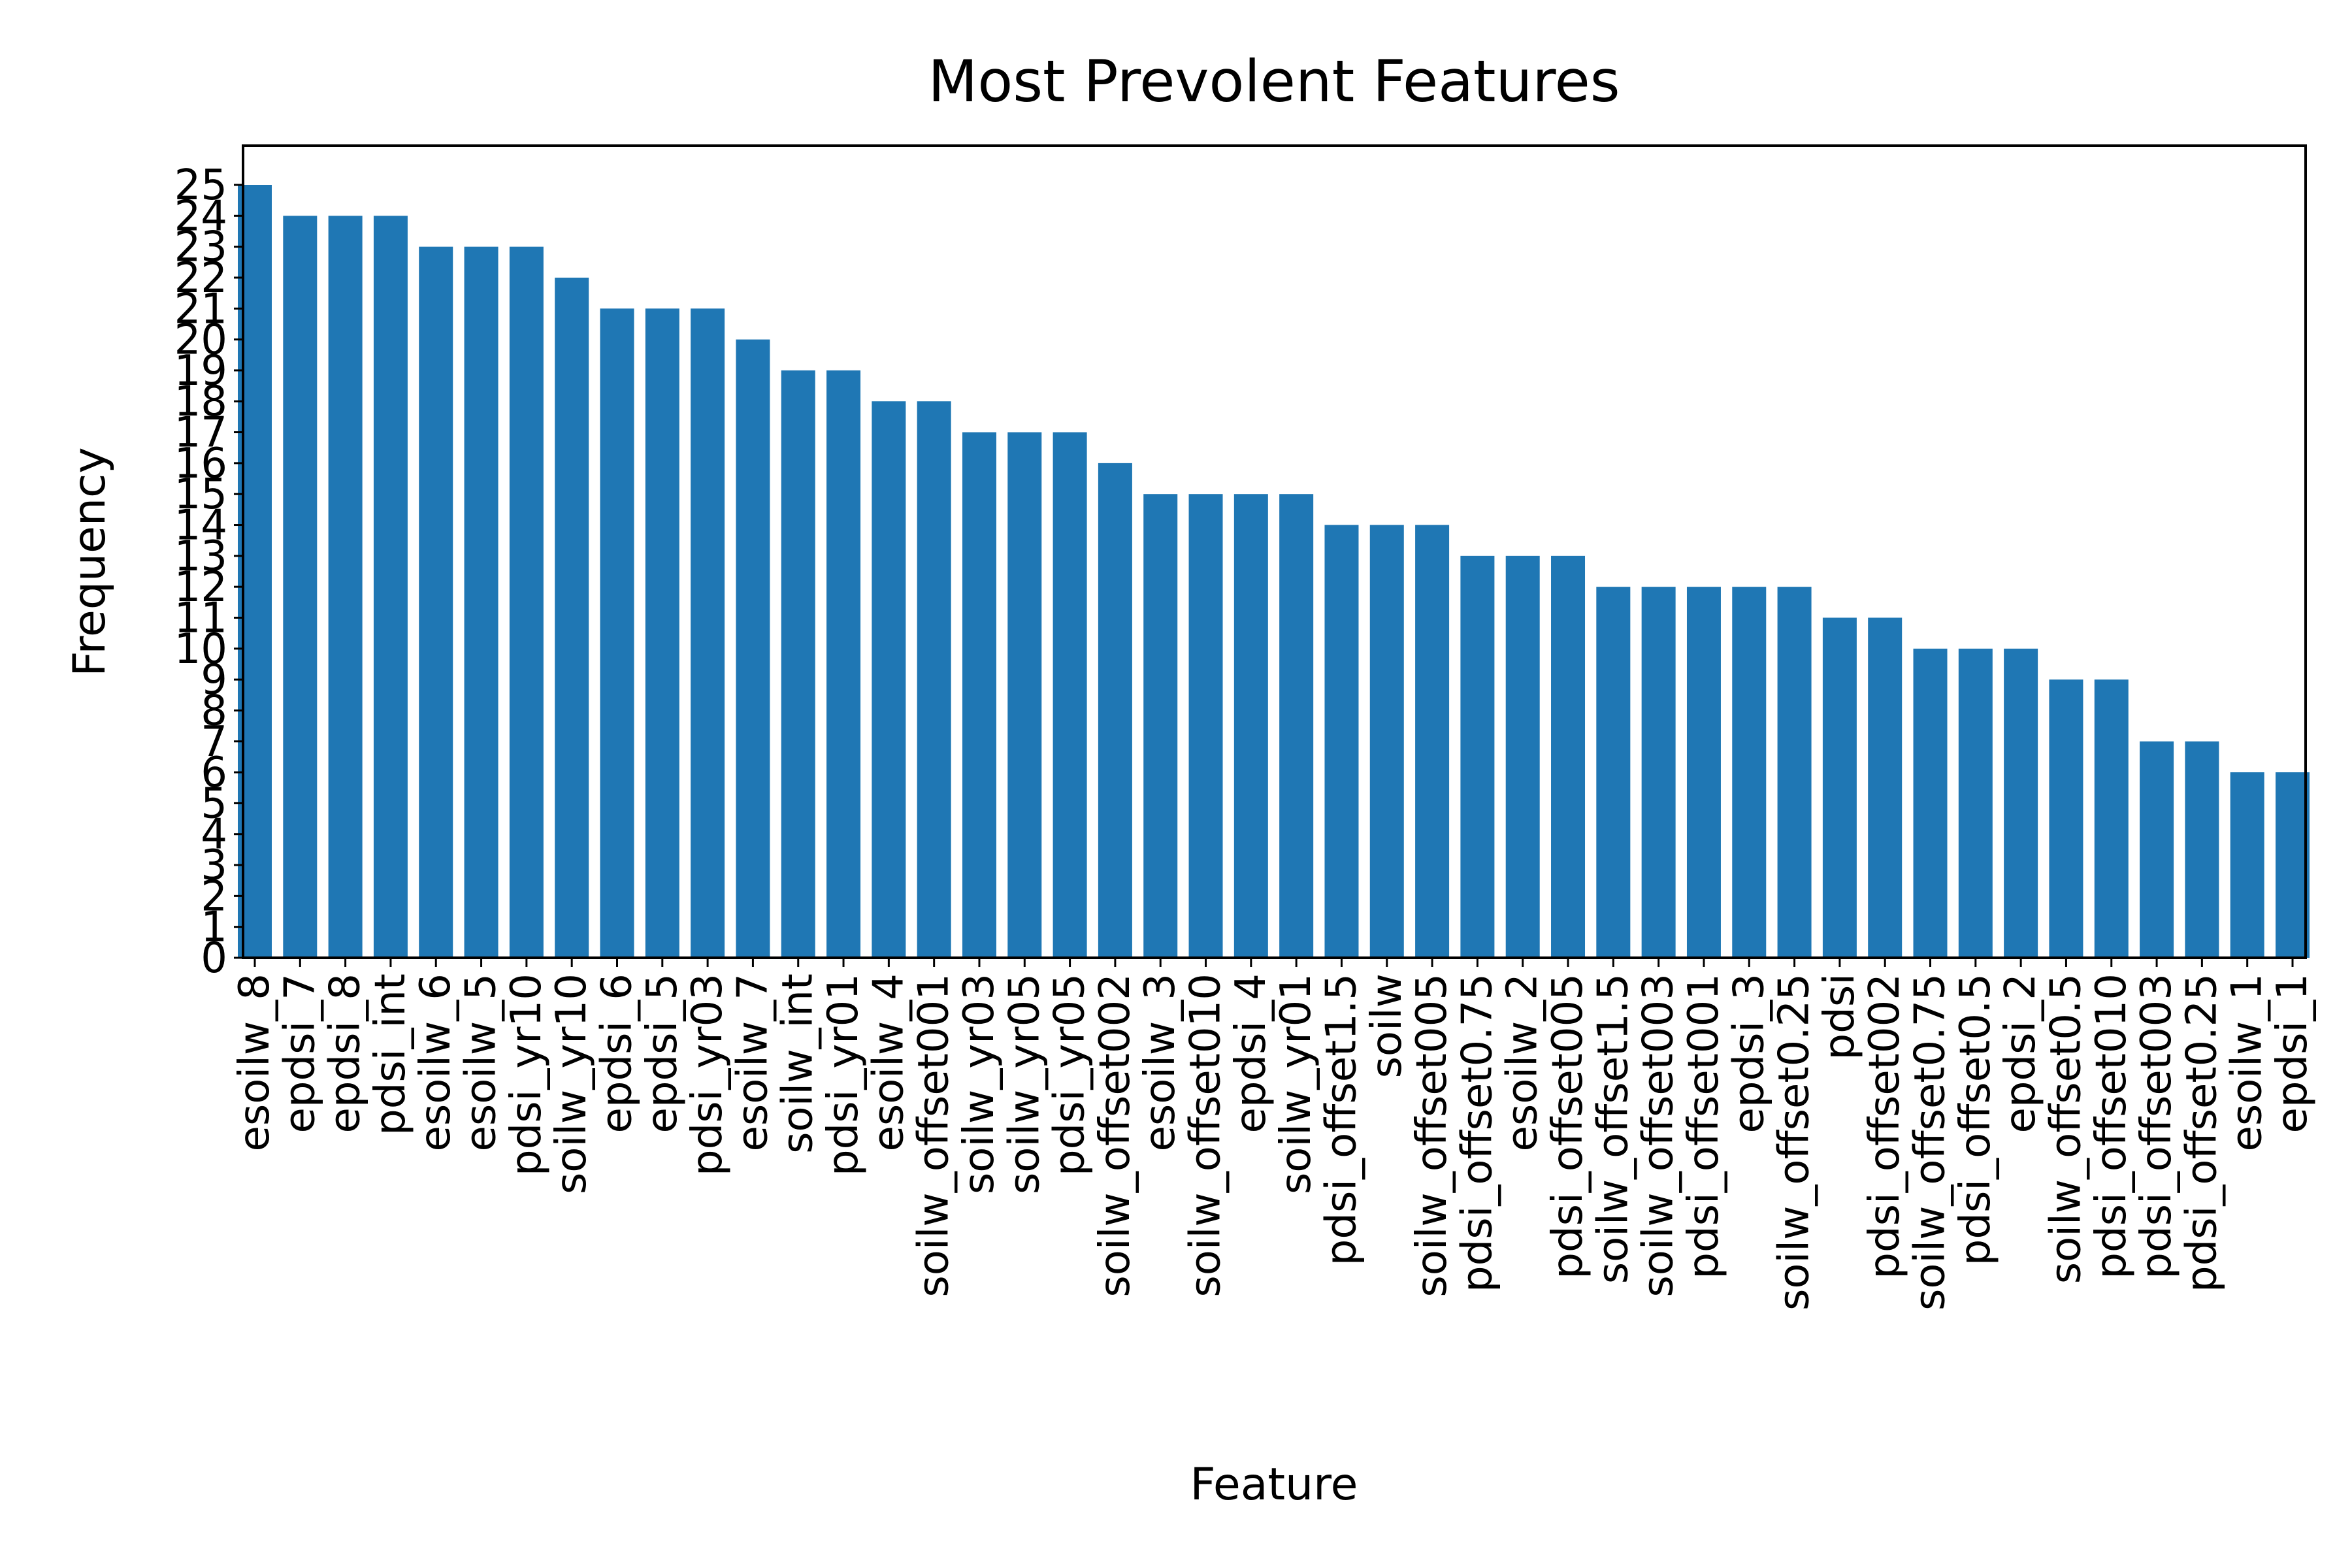 The image size is (2352, 1568). Describe the element at coordinates (200, 340) in the screenshot. I see `y-tick-label: 20` at that location.